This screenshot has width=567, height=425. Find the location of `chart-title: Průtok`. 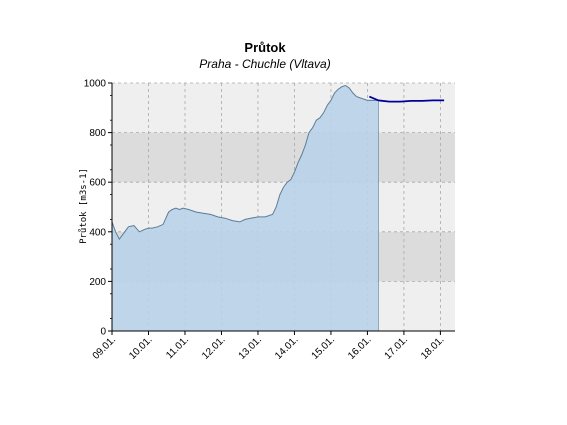

chart-title: Průtok is located at coordinates (265, 47).